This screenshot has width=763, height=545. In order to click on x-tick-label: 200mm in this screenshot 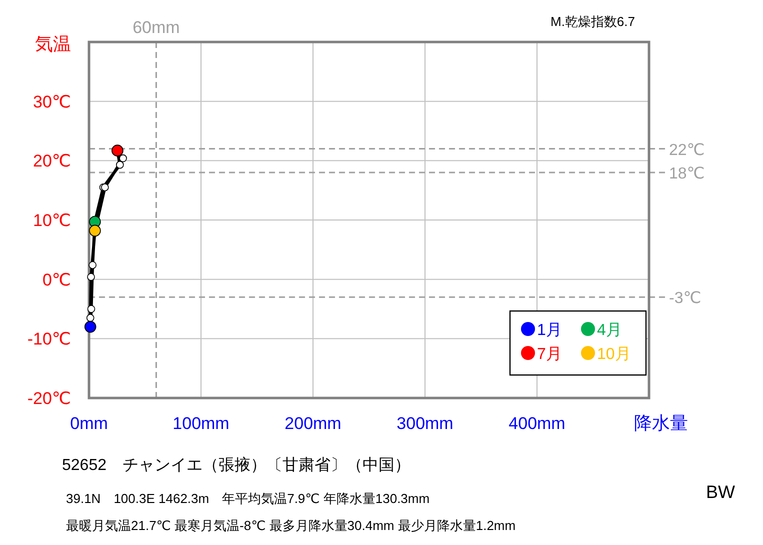, I will do `click(313, 423)`.